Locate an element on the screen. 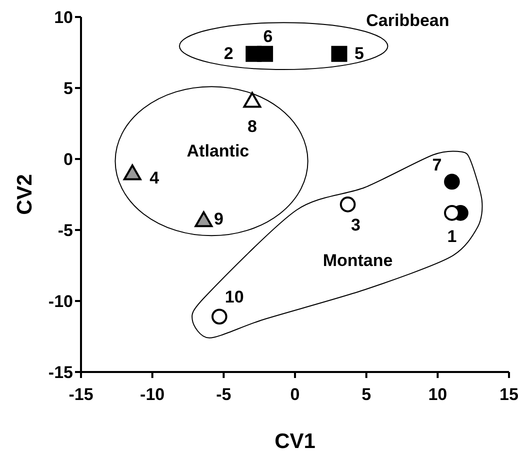 This screenshot has width=518, height=460. y-tick-label: -15 is located at coordinates (60, 372).